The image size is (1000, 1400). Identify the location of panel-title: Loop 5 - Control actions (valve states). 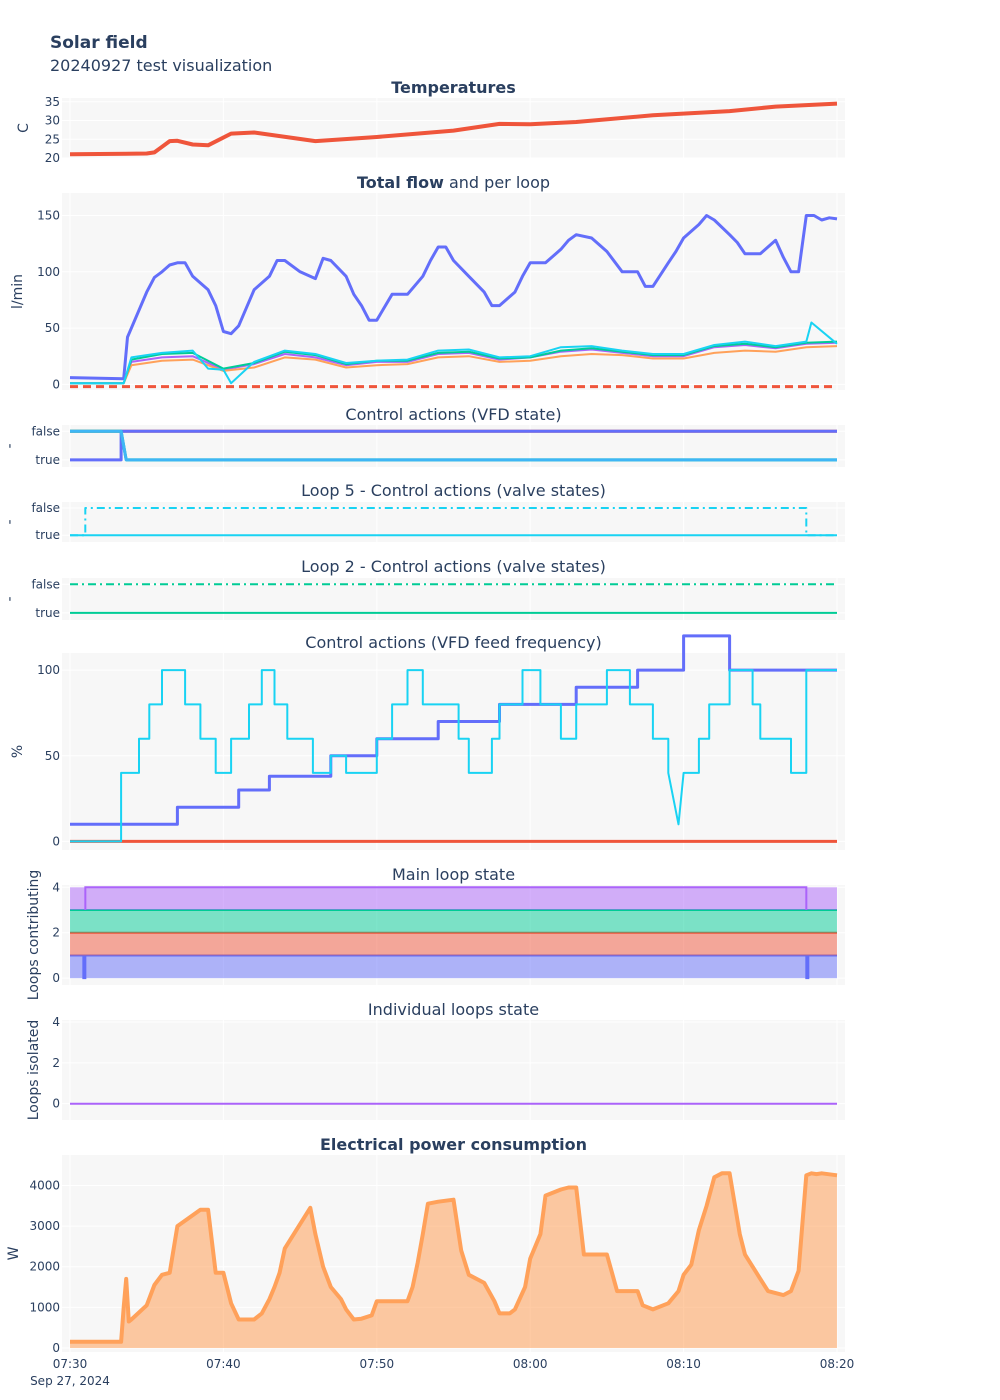
(453, 490).